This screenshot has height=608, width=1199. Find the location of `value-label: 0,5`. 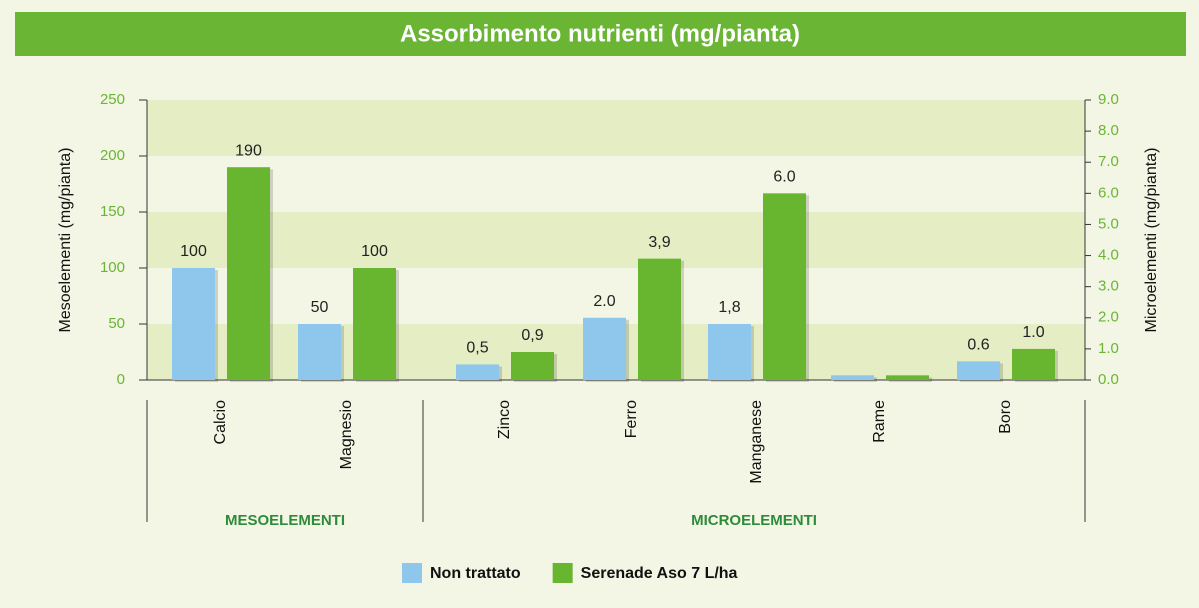

value-label: 0,5 is located at coordinates (477, 348).